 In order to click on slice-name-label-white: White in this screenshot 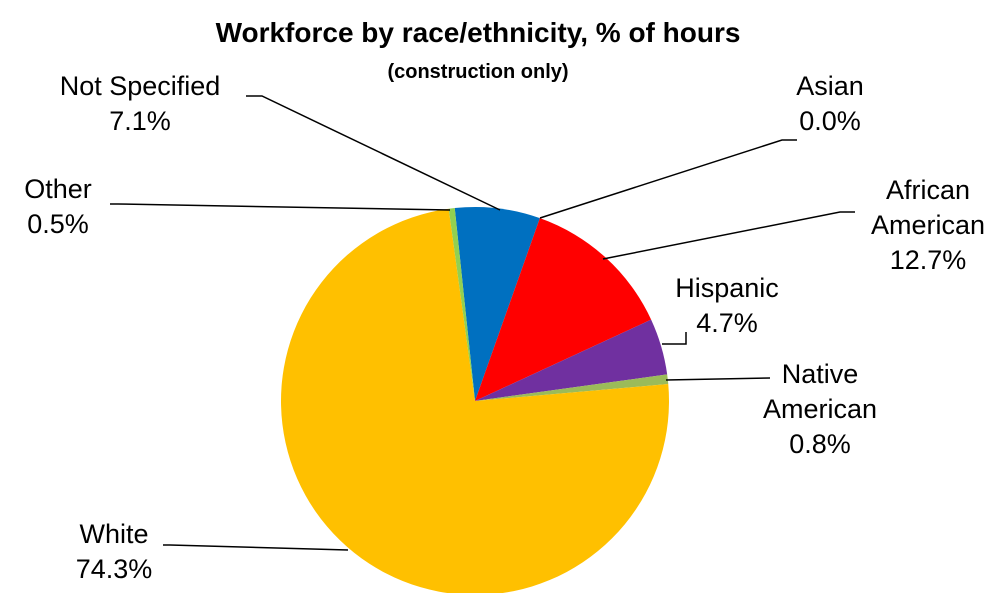, I will do `click(113, 534)`.